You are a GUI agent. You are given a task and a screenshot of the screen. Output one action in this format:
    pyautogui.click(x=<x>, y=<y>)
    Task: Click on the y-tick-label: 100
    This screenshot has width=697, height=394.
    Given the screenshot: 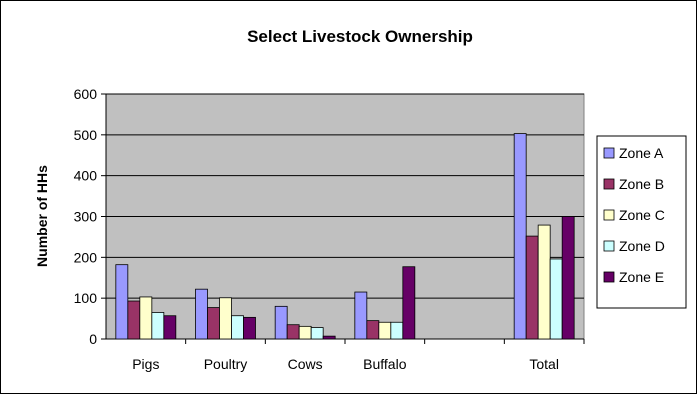 What is the action you would take?
    pyautogui.click(x=86, y=298)
    